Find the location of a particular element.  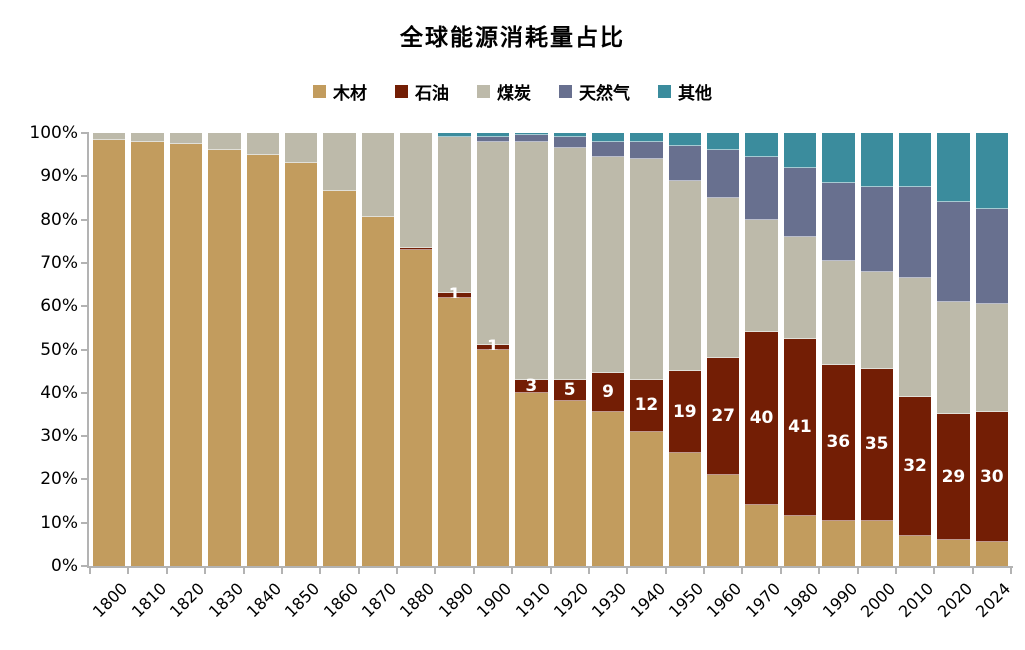

bar-segment-oil-1950: 19 is located at coordinates (684, 412).